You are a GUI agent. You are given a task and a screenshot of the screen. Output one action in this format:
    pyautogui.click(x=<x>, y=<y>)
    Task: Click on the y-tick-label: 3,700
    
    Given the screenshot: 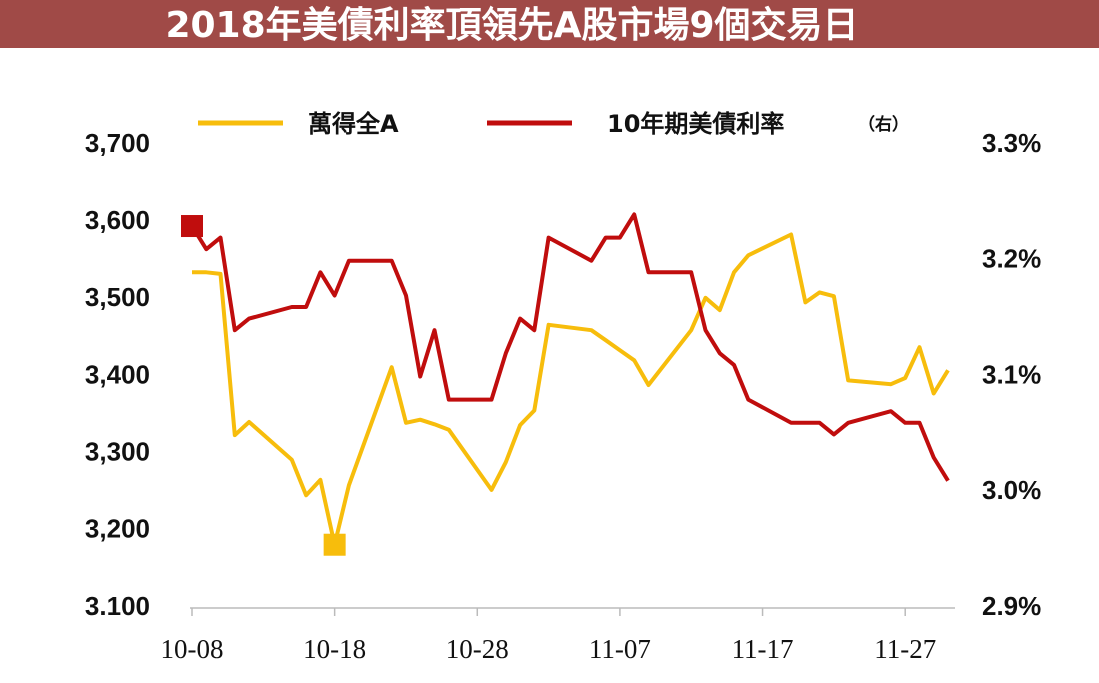 What is the action you would take?
    pyautogui.click(x=117, y=143)
    